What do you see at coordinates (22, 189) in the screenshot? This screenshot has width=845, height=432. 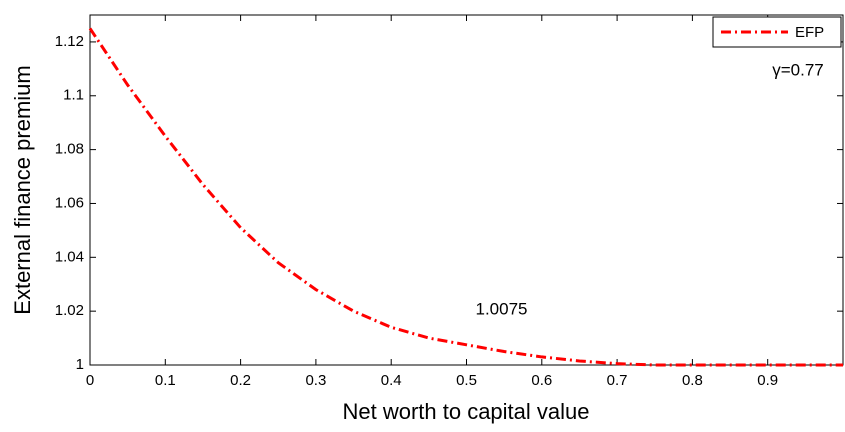 I see `y-axis-label: External finance premium` at bounding box center [22, 189].